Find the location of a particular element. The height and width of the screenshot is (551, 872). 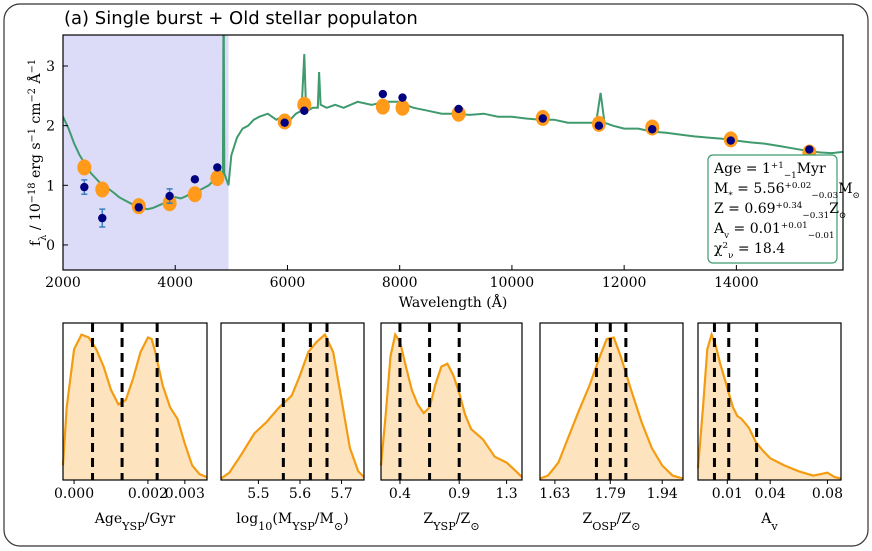

label-part: / 10 is located at coordinates (36, 218).